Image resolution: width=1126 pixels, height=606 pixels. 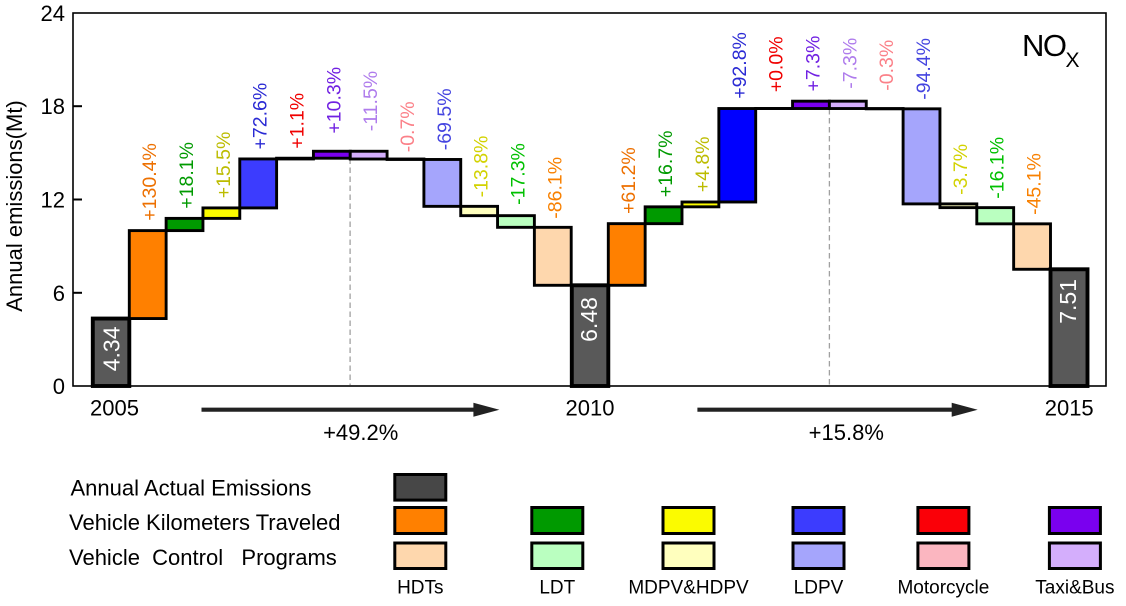 I want to click on svg-text: +0.0%, so click(x=777, y=64).